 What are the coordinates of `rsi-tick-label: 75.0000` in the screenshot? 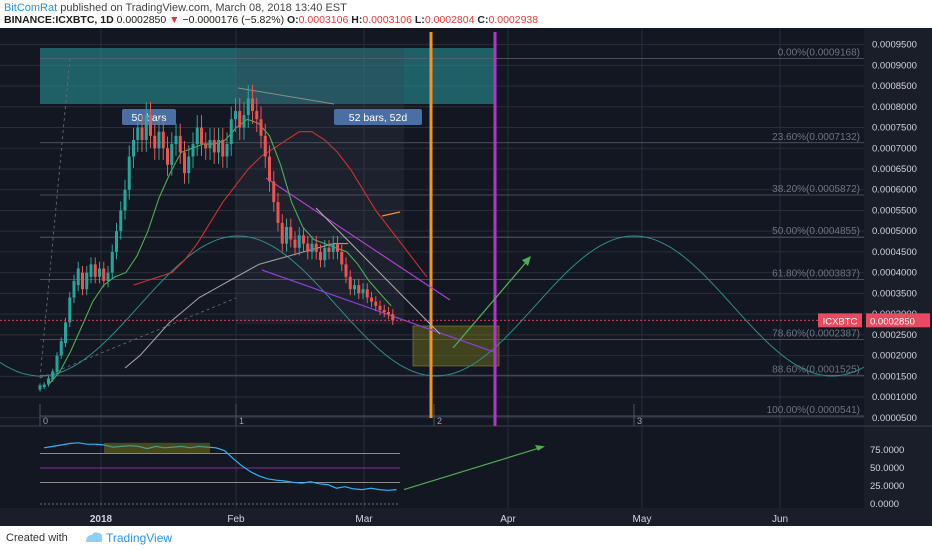 It's located at (887, 450).